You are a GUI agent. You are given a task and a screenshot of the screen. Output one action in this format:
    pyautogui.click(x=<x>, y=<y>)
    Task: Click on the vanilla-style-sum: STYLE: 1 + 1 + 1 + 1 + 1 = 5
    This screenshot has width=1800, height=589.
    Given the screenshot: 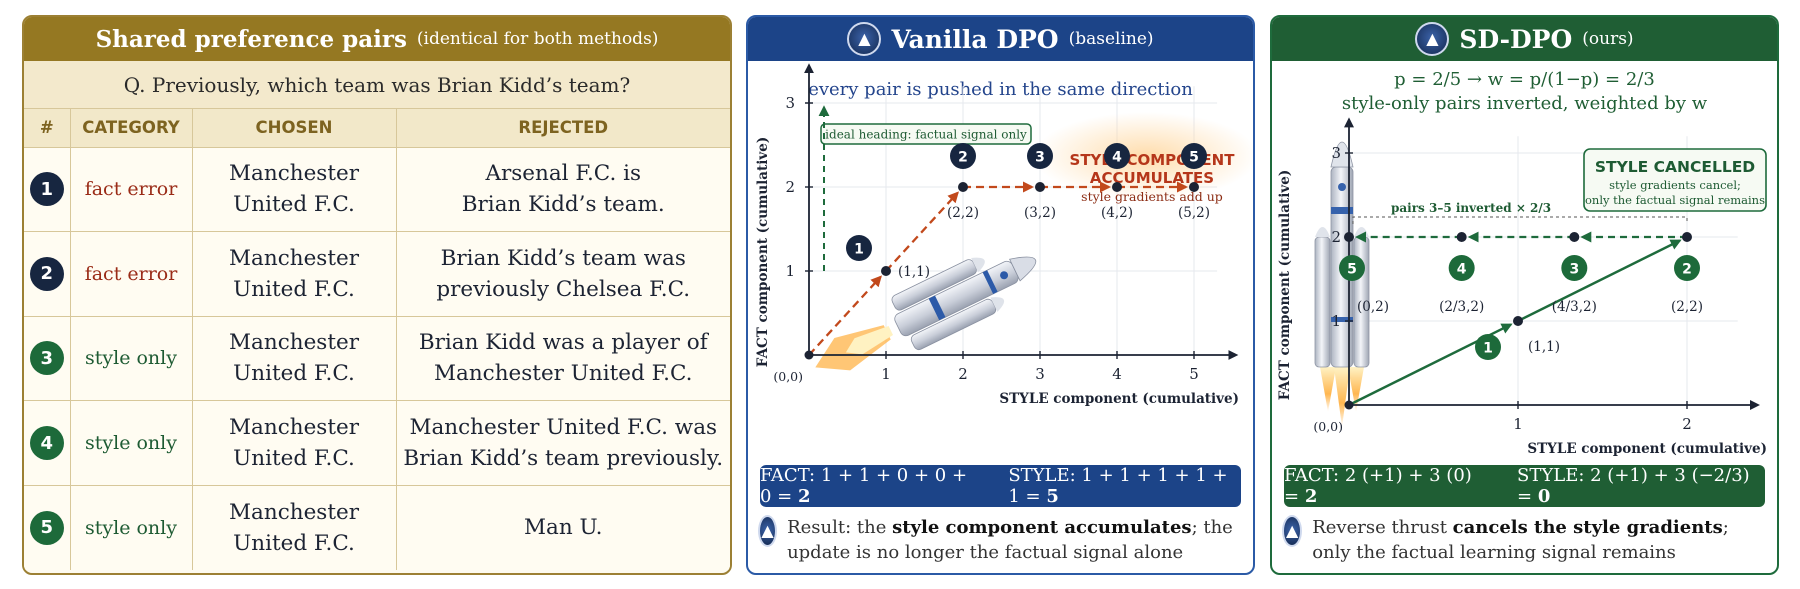 What is the action you would take?
    pyautogui.click(x=1124, y=486)
    